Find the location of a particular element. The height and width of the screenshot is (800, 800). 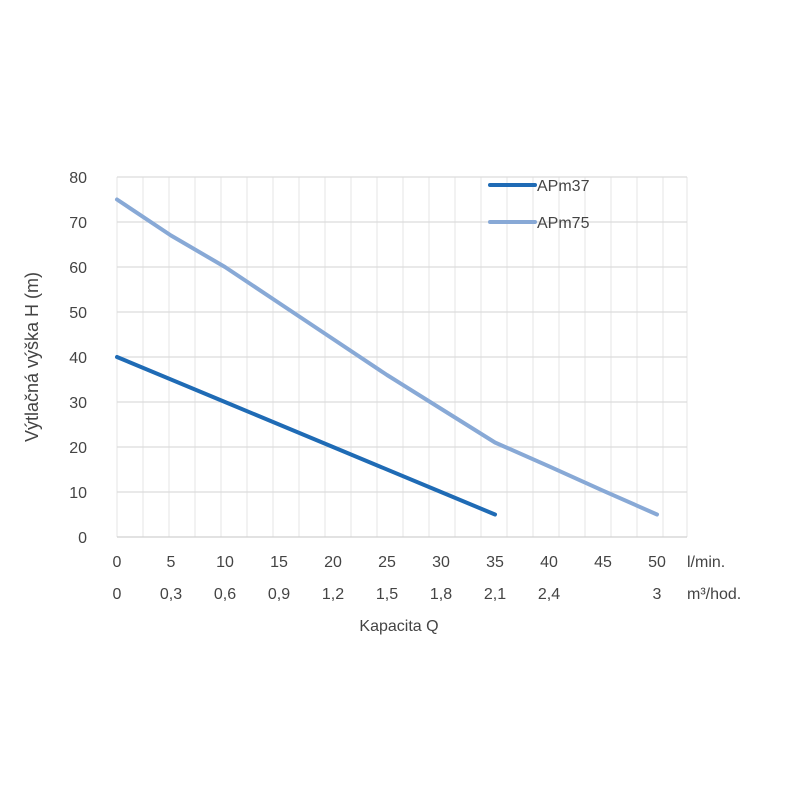

x-tick-label: 35 is located at coordinates (495, 562).